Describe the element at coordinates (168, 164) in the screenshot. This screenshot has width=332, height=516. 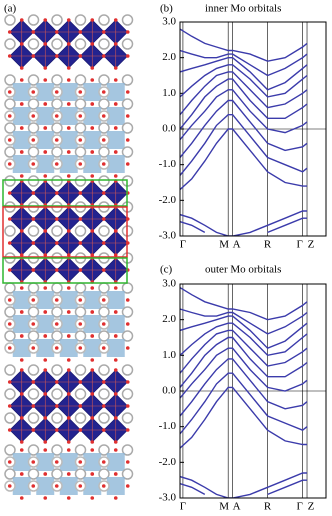
I see `y-tick-label: -1.0` at that location.